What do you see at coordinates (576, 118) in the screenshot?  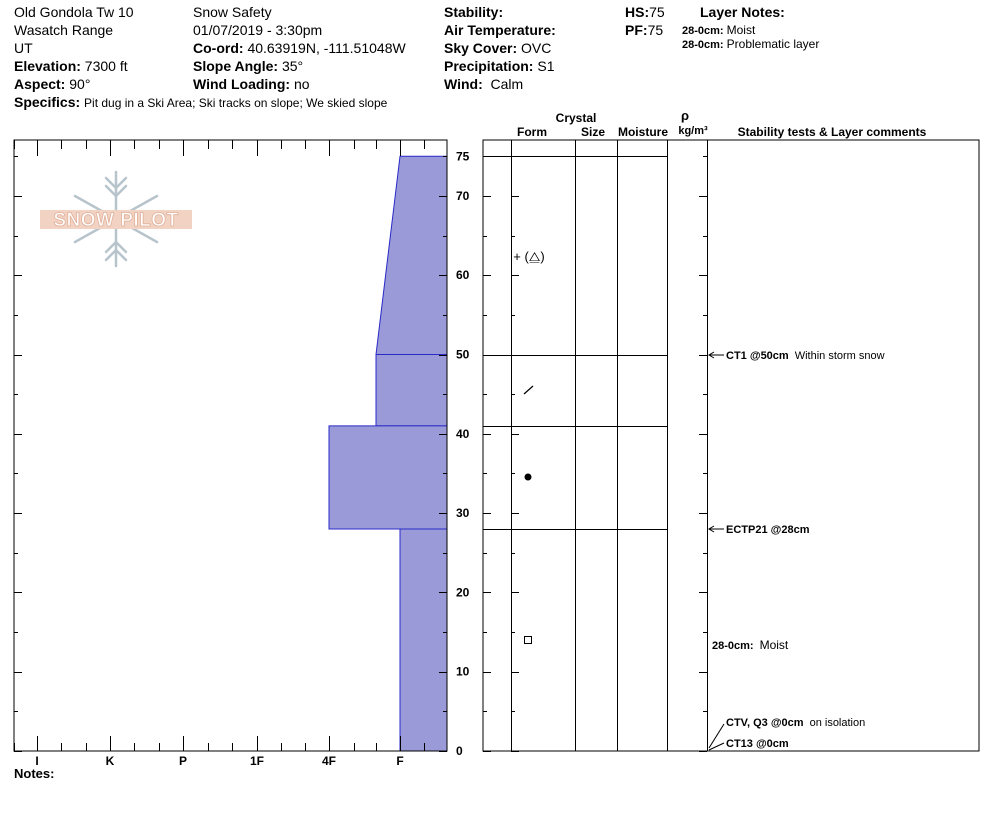 I see `crystal-header: Crystal` at bounding box center [576, 118].